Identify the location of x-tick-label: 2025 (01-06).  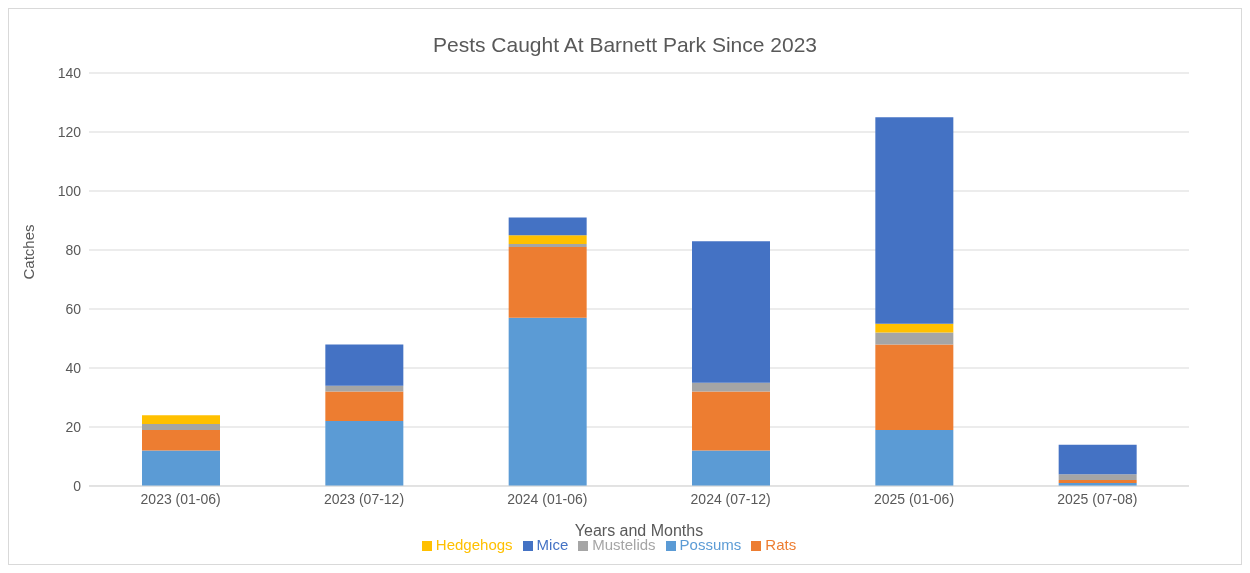
(914, 498).